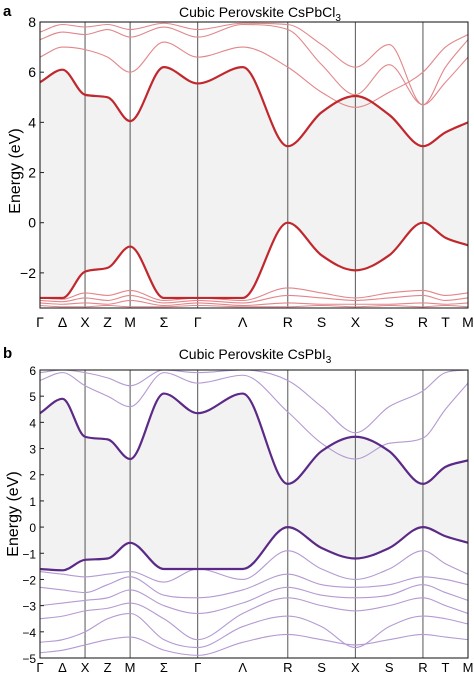 The image size is (474, 675). Describe the element at coordinates (329, 360) in the screenshot. I see `panel-b-title-subscript: 3` at that location.